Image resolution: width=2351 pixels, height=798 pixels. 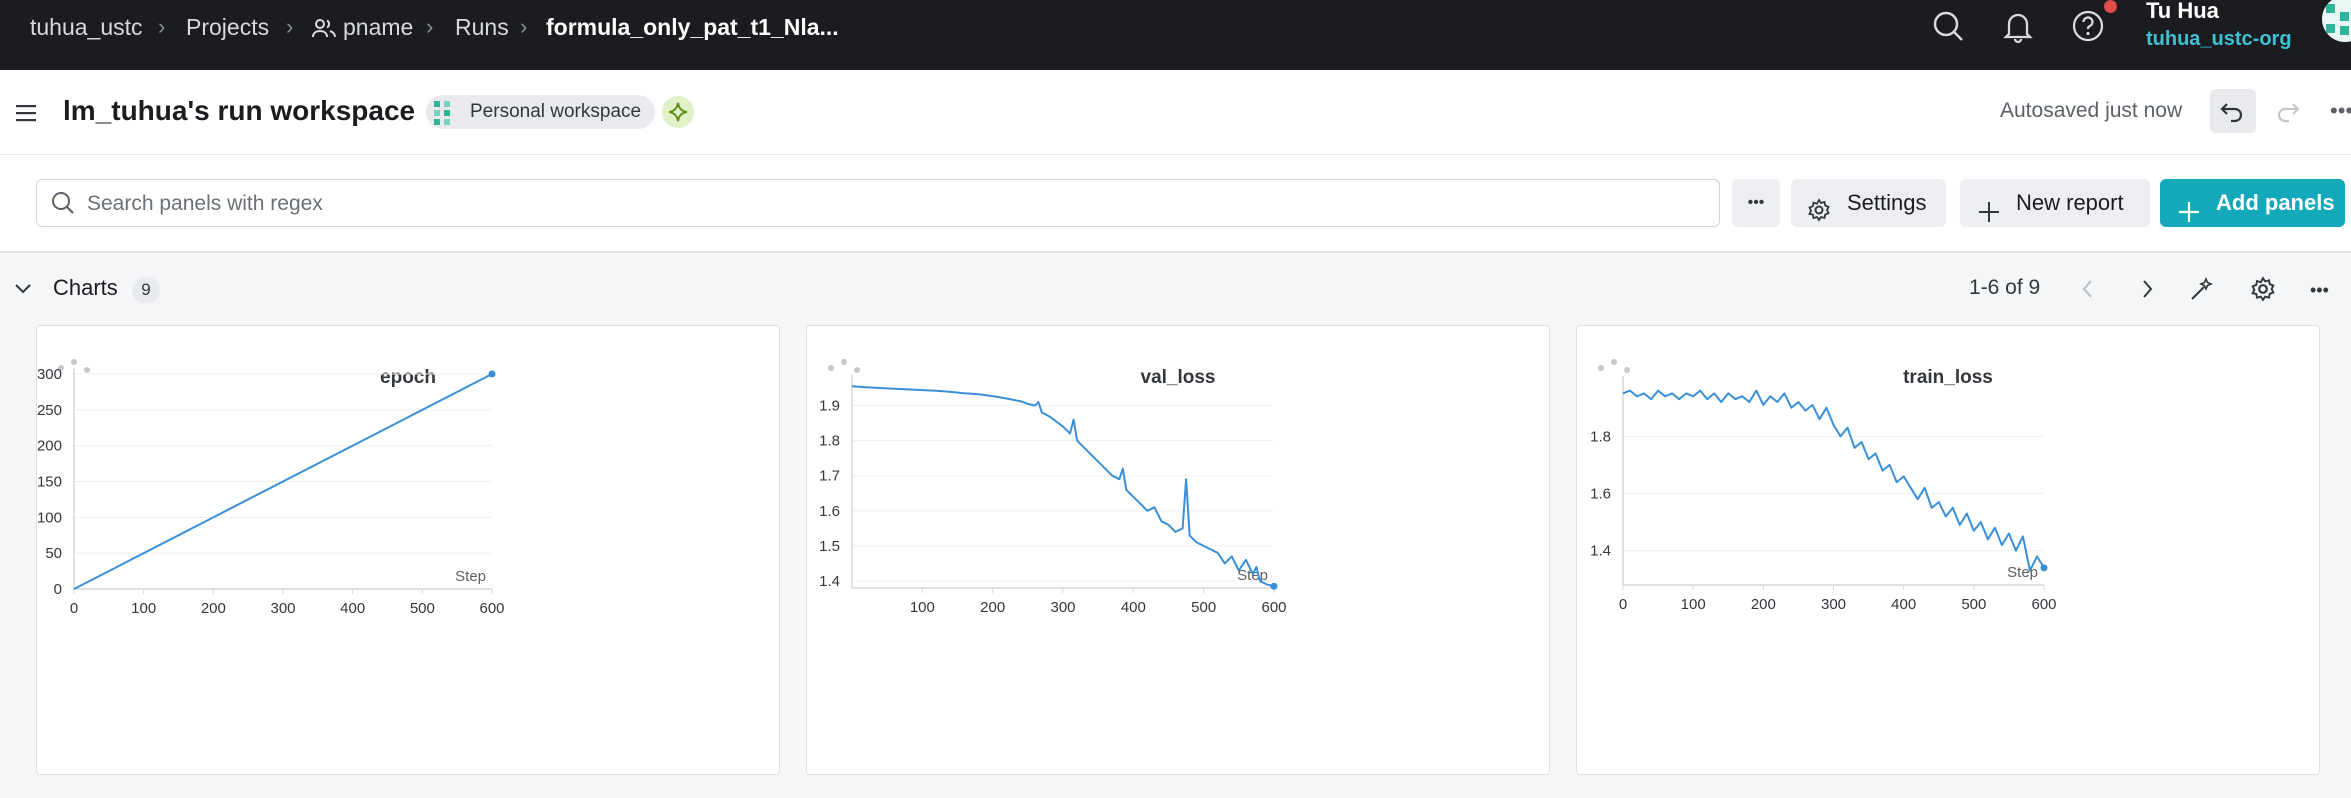 What do you see at coordinates (58, 589) in the screenshot?
I see `y-tick-label: 0` at bounding box center [58, 589].